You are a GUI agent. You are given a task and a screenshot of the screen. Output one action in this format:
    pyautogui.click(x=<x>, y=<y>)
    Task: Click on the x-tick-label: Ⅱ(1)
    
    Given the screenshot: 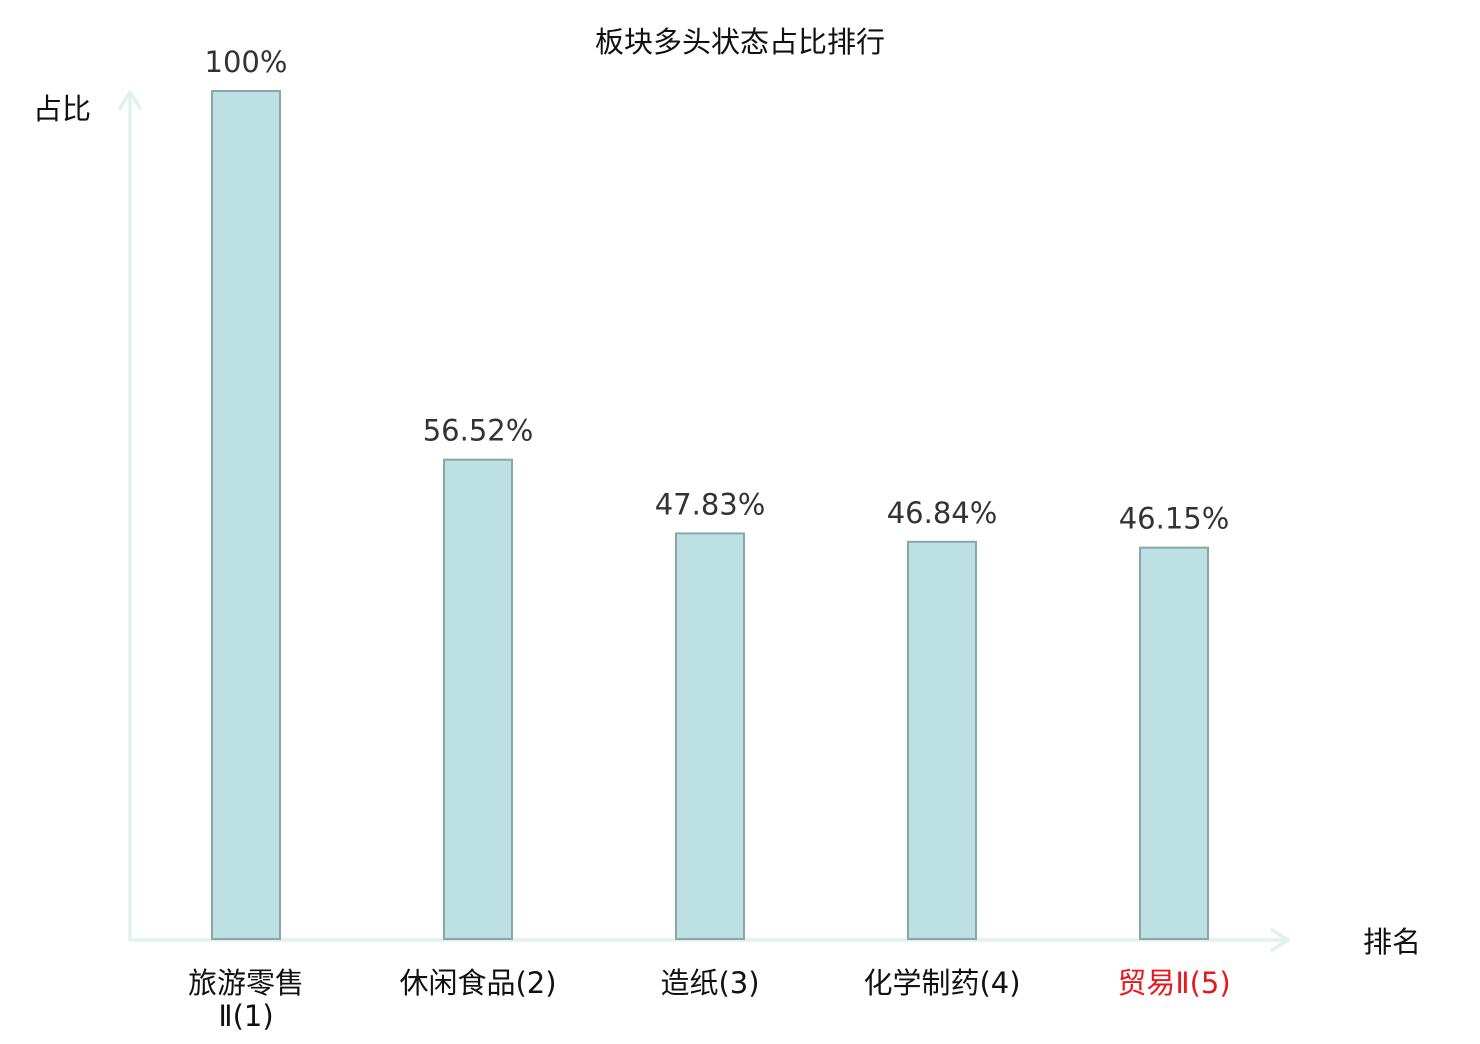 What is the action you would take?
    pyautogui.click(x=245, y=1016)
    